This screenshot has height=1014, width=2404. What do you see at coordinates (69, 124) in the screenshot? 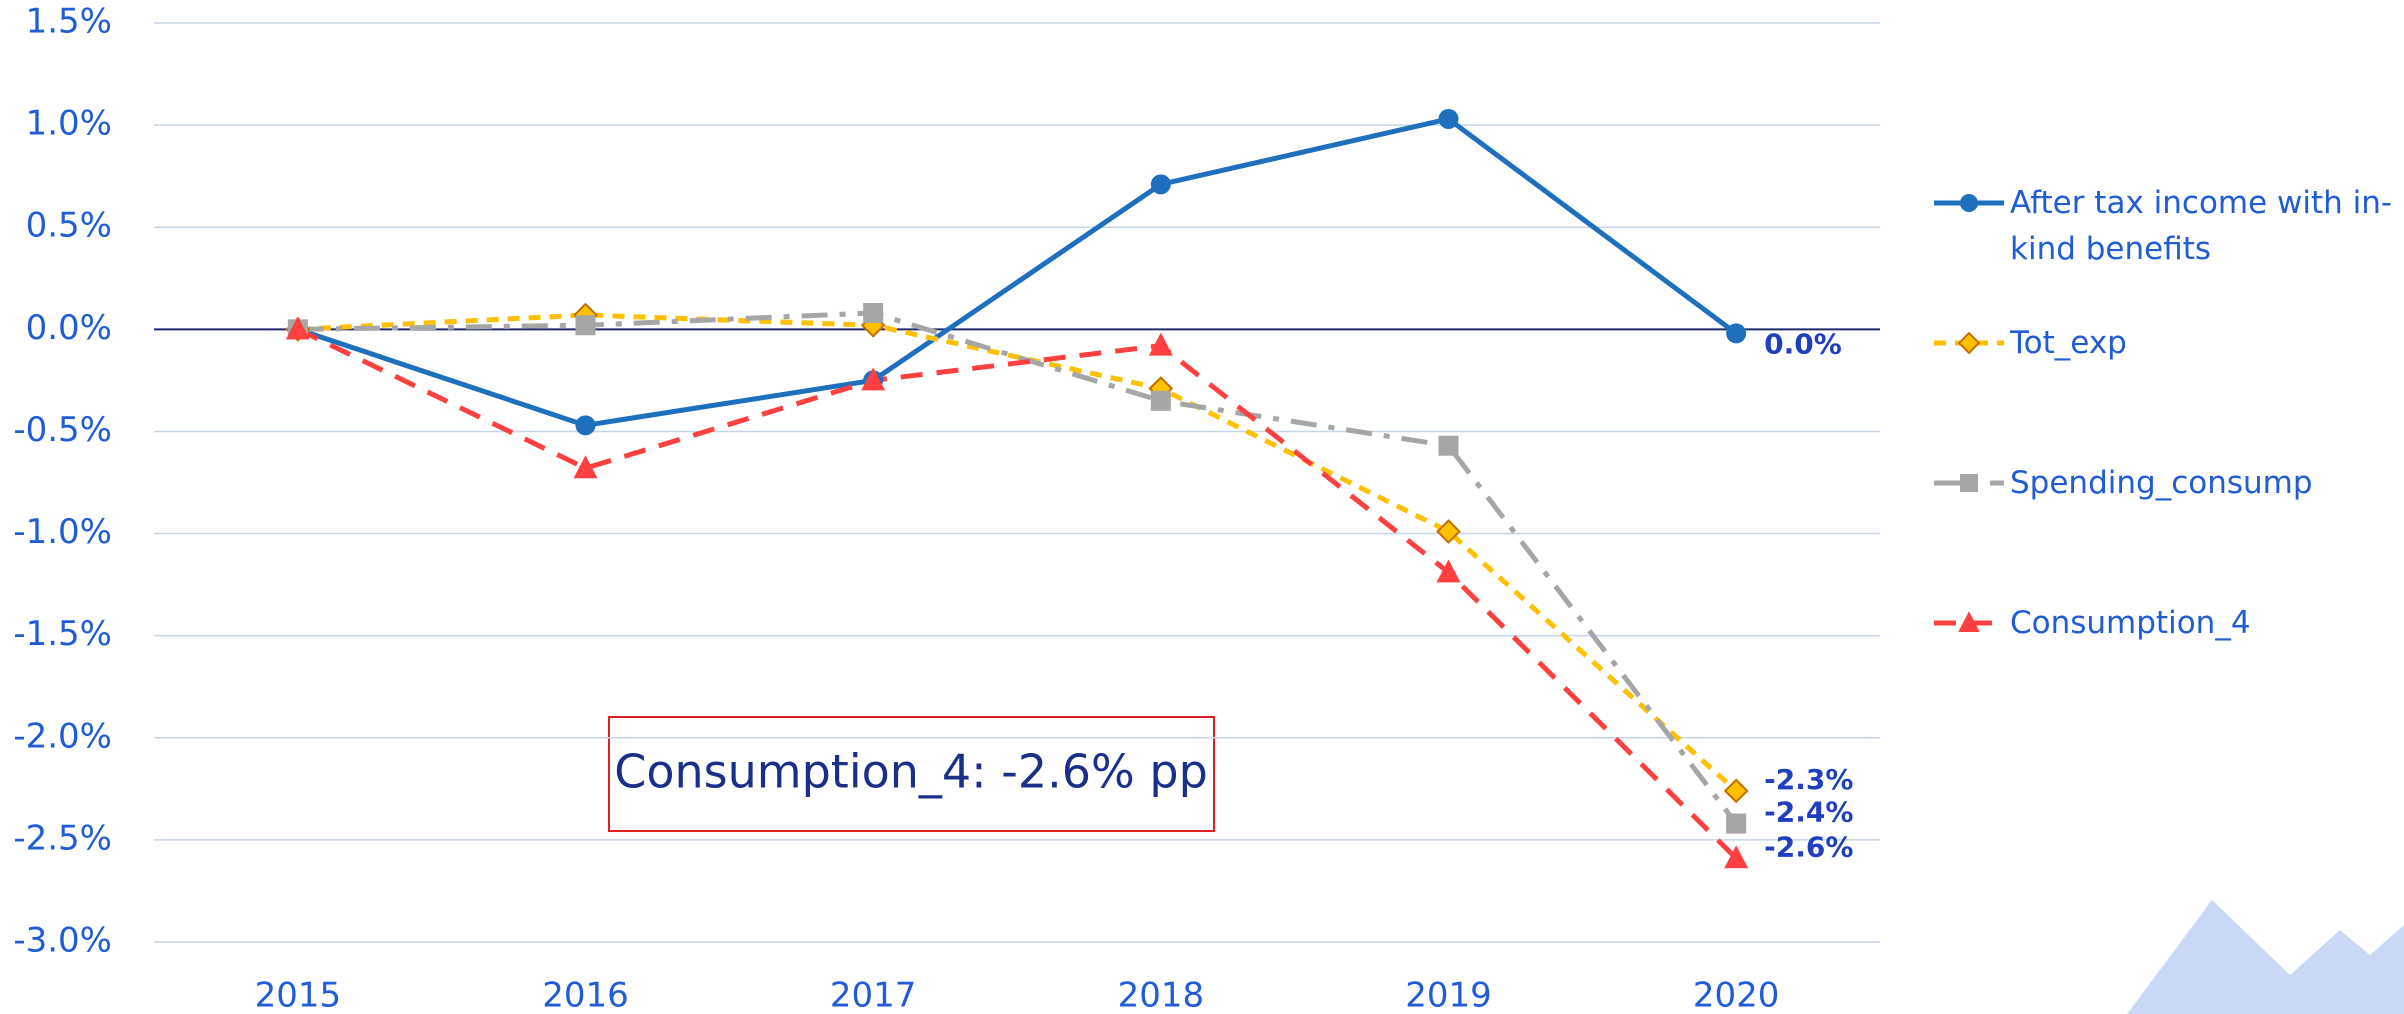
I see `y-tick-label: 1.0%` at bounding box center [69, 124].